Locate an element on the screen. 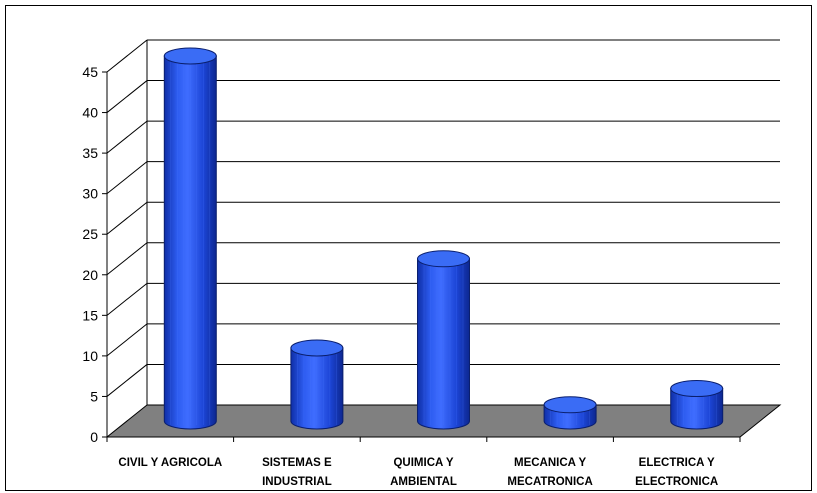 The width and height of the screenshot is (817, 493). x-tick-label: MECATRONICA is located at coordinates (549, 482).